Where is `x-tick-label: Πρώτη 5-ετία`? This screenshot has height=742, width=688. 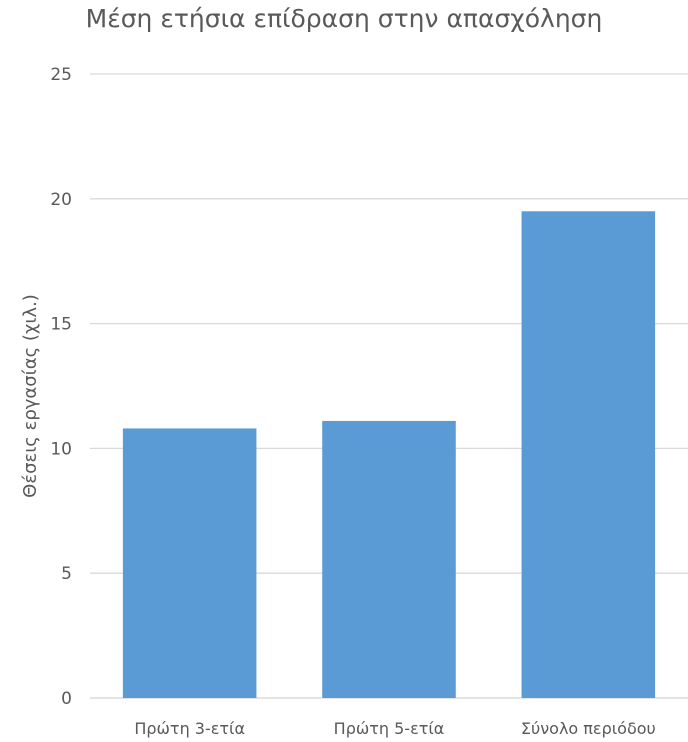 x-tick-label: Πρώτη 5-ετία is located at coordinates (389, 728).